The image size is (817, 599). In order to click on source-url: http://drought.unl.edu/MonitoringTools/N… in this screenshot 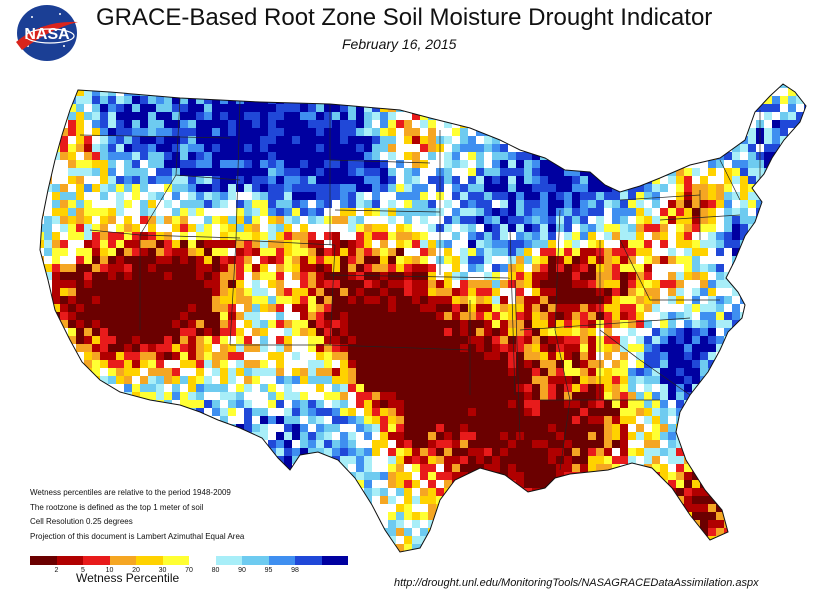, I will do `click(576, 583)`.